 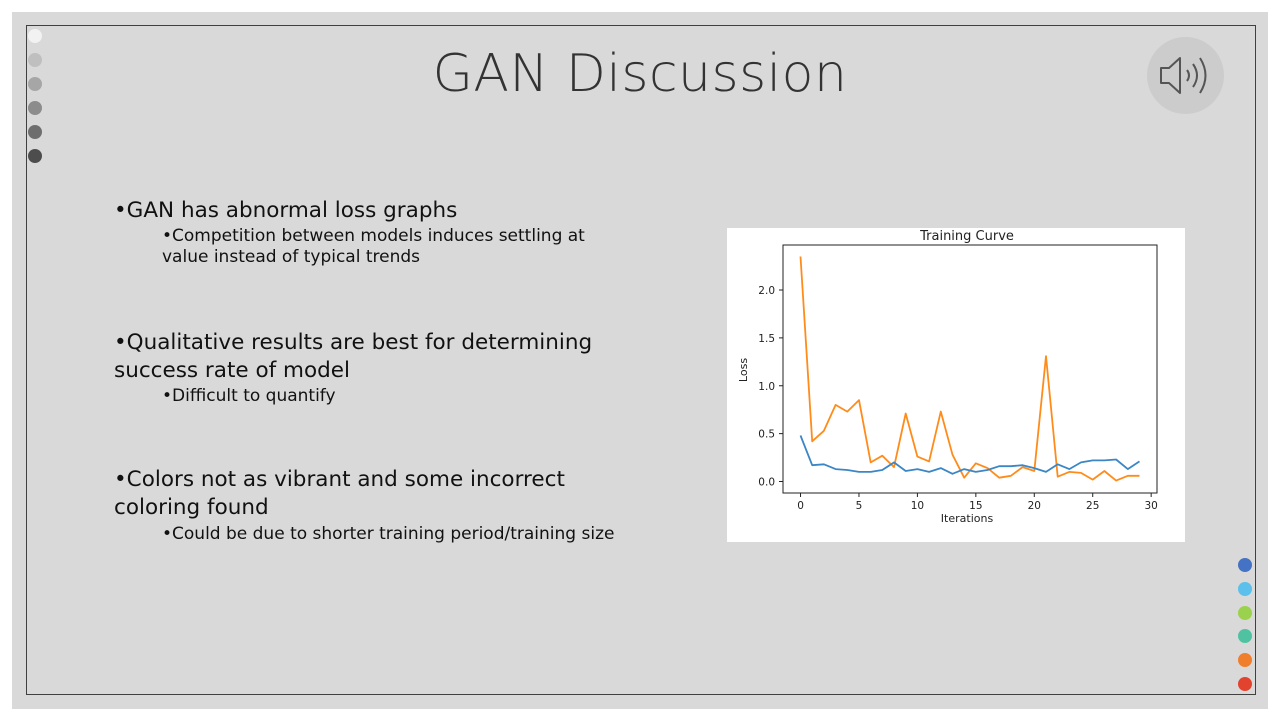 What do you see at coordinates (286, 210) in the screenshot?
I see `bullet-1: •GAN has abnormal loss graphs` at bounding box center [286, 210].